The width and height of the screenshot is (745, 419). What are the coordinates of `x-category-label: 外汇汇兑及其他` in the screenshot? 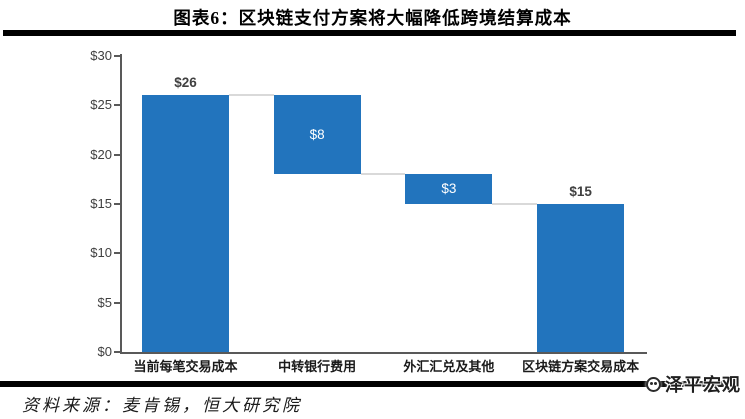 It's located at (449, 366).